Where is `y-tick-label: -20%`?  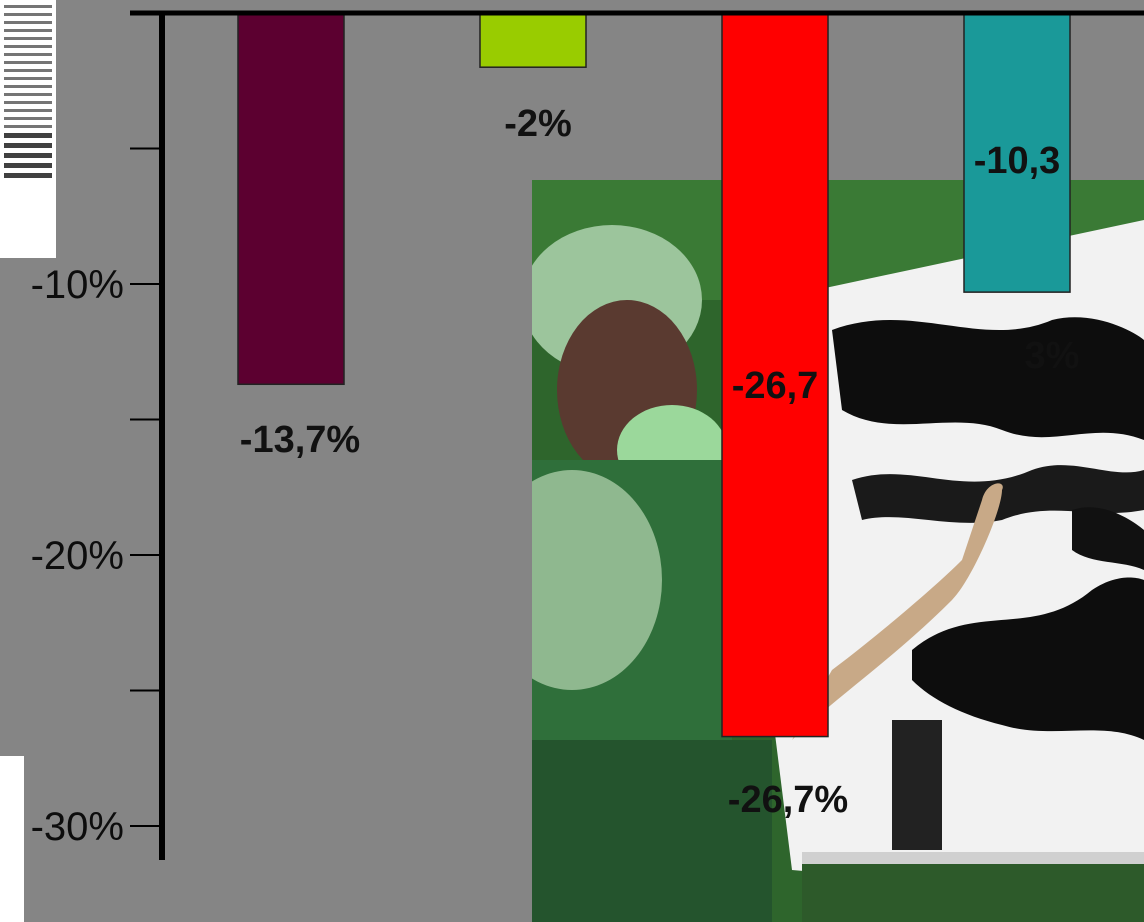
y-tick-label: -20% is located at coordinates (77, 556).